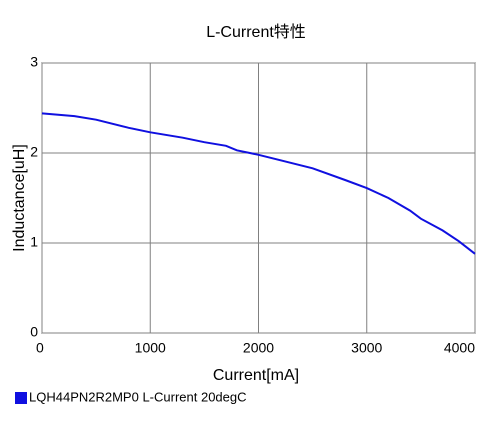  Describe the element at coordinates (150, 348) in the screenshot. I see `x-tick-label: 1000` at that location.